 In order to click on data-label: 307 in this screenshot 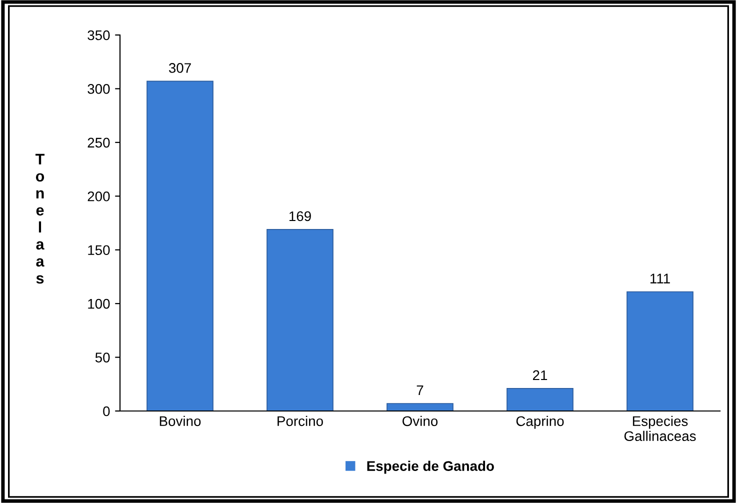, I will do `click(179, 68)`.